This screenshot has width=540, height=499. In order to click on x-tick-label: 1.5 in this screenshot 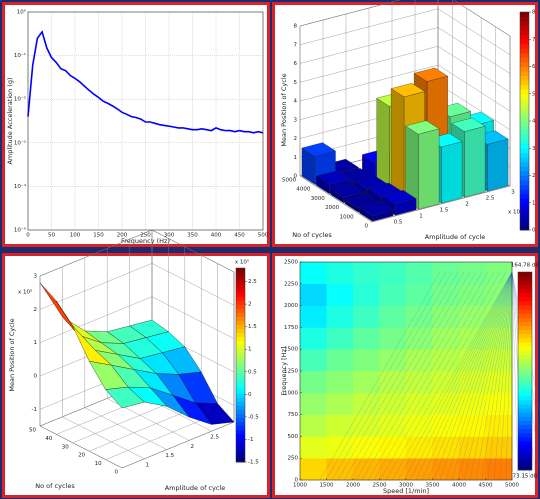, I will do `click(444, 211)`.